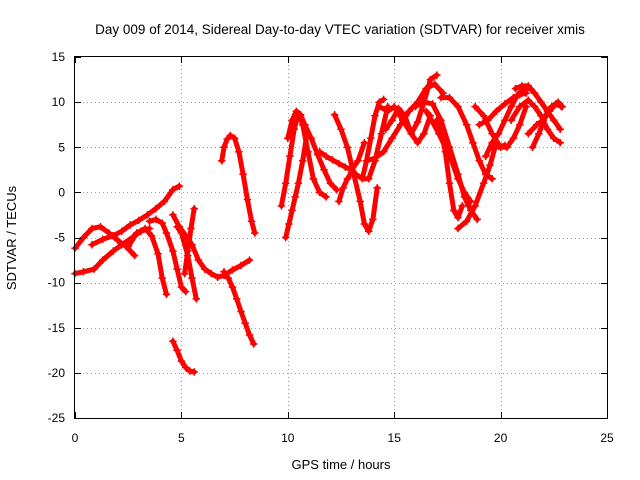  I want to click on y-tick-label: -15, so click(57, 328).